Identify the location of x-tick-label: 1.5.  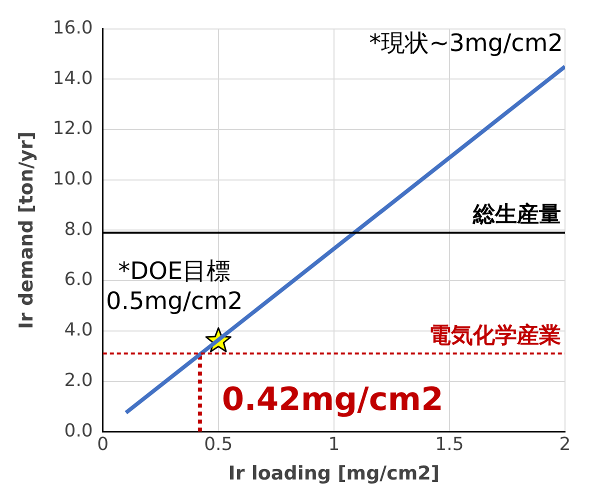
(449, 445).